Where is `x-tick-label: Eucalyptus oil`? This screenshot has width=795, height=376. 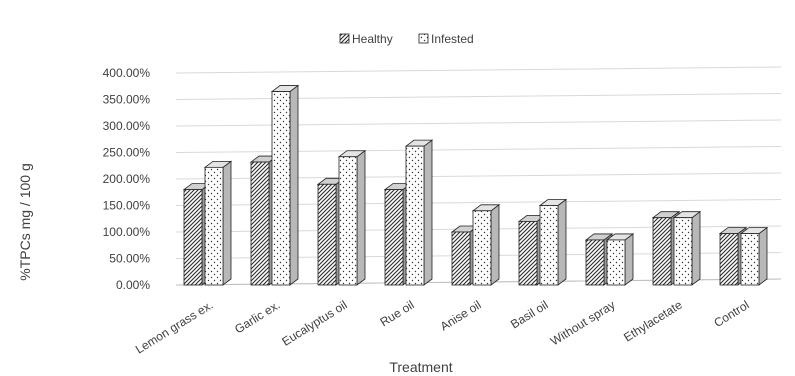 x-tick-label: Eucalyptus oil is located at coordinates (314, 323).